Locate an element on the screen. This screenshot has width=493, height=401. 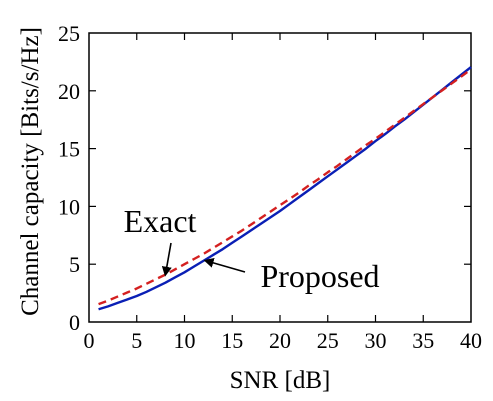
annotations: Exact Proposed is located at coordinates (252, 248).